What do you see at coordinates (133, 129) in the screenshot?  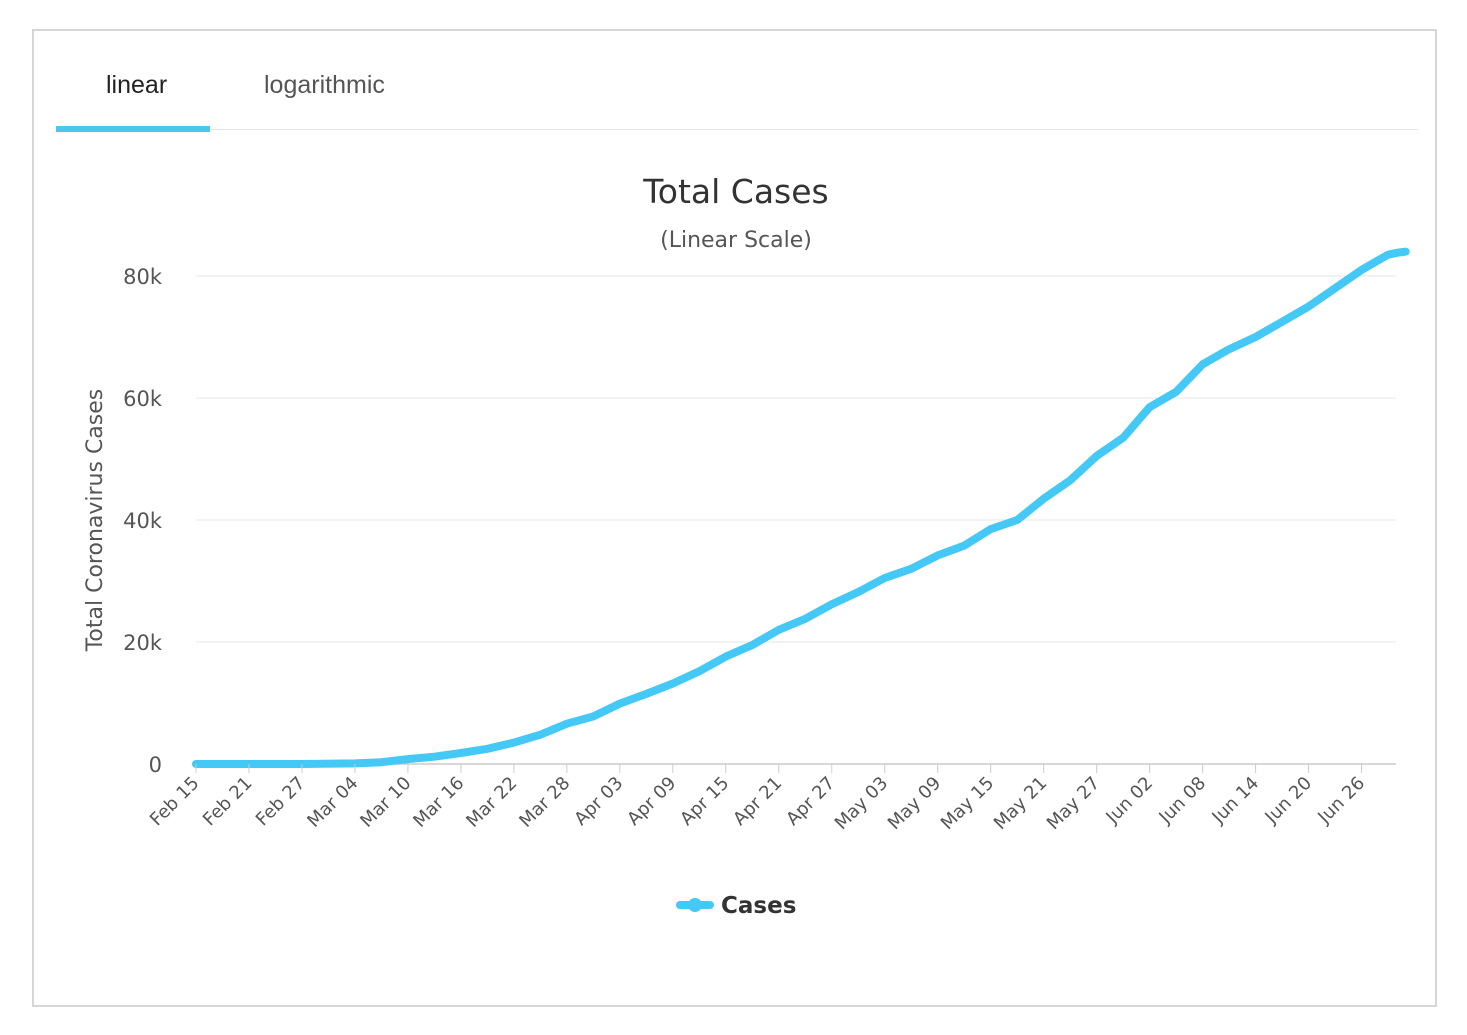 I see `active-tab-indicator` at bounding box center [133, 129].